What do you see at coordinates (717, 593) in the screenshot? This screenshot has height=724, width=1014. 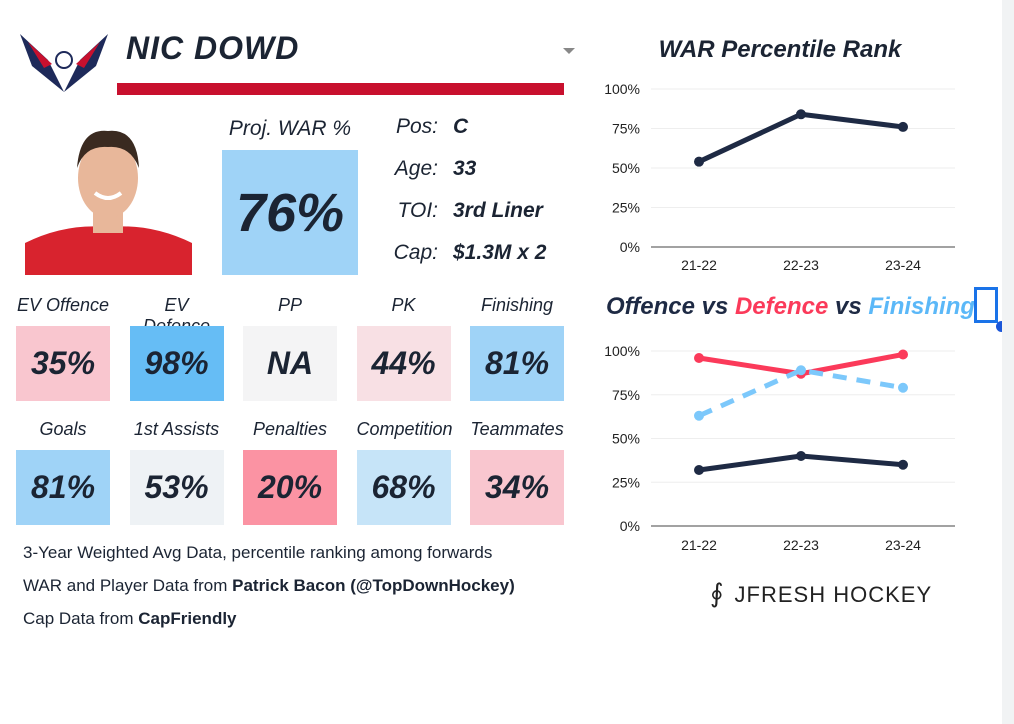 I see `jfresh-logo-icon: ∮` at bounding box center [717, 593].